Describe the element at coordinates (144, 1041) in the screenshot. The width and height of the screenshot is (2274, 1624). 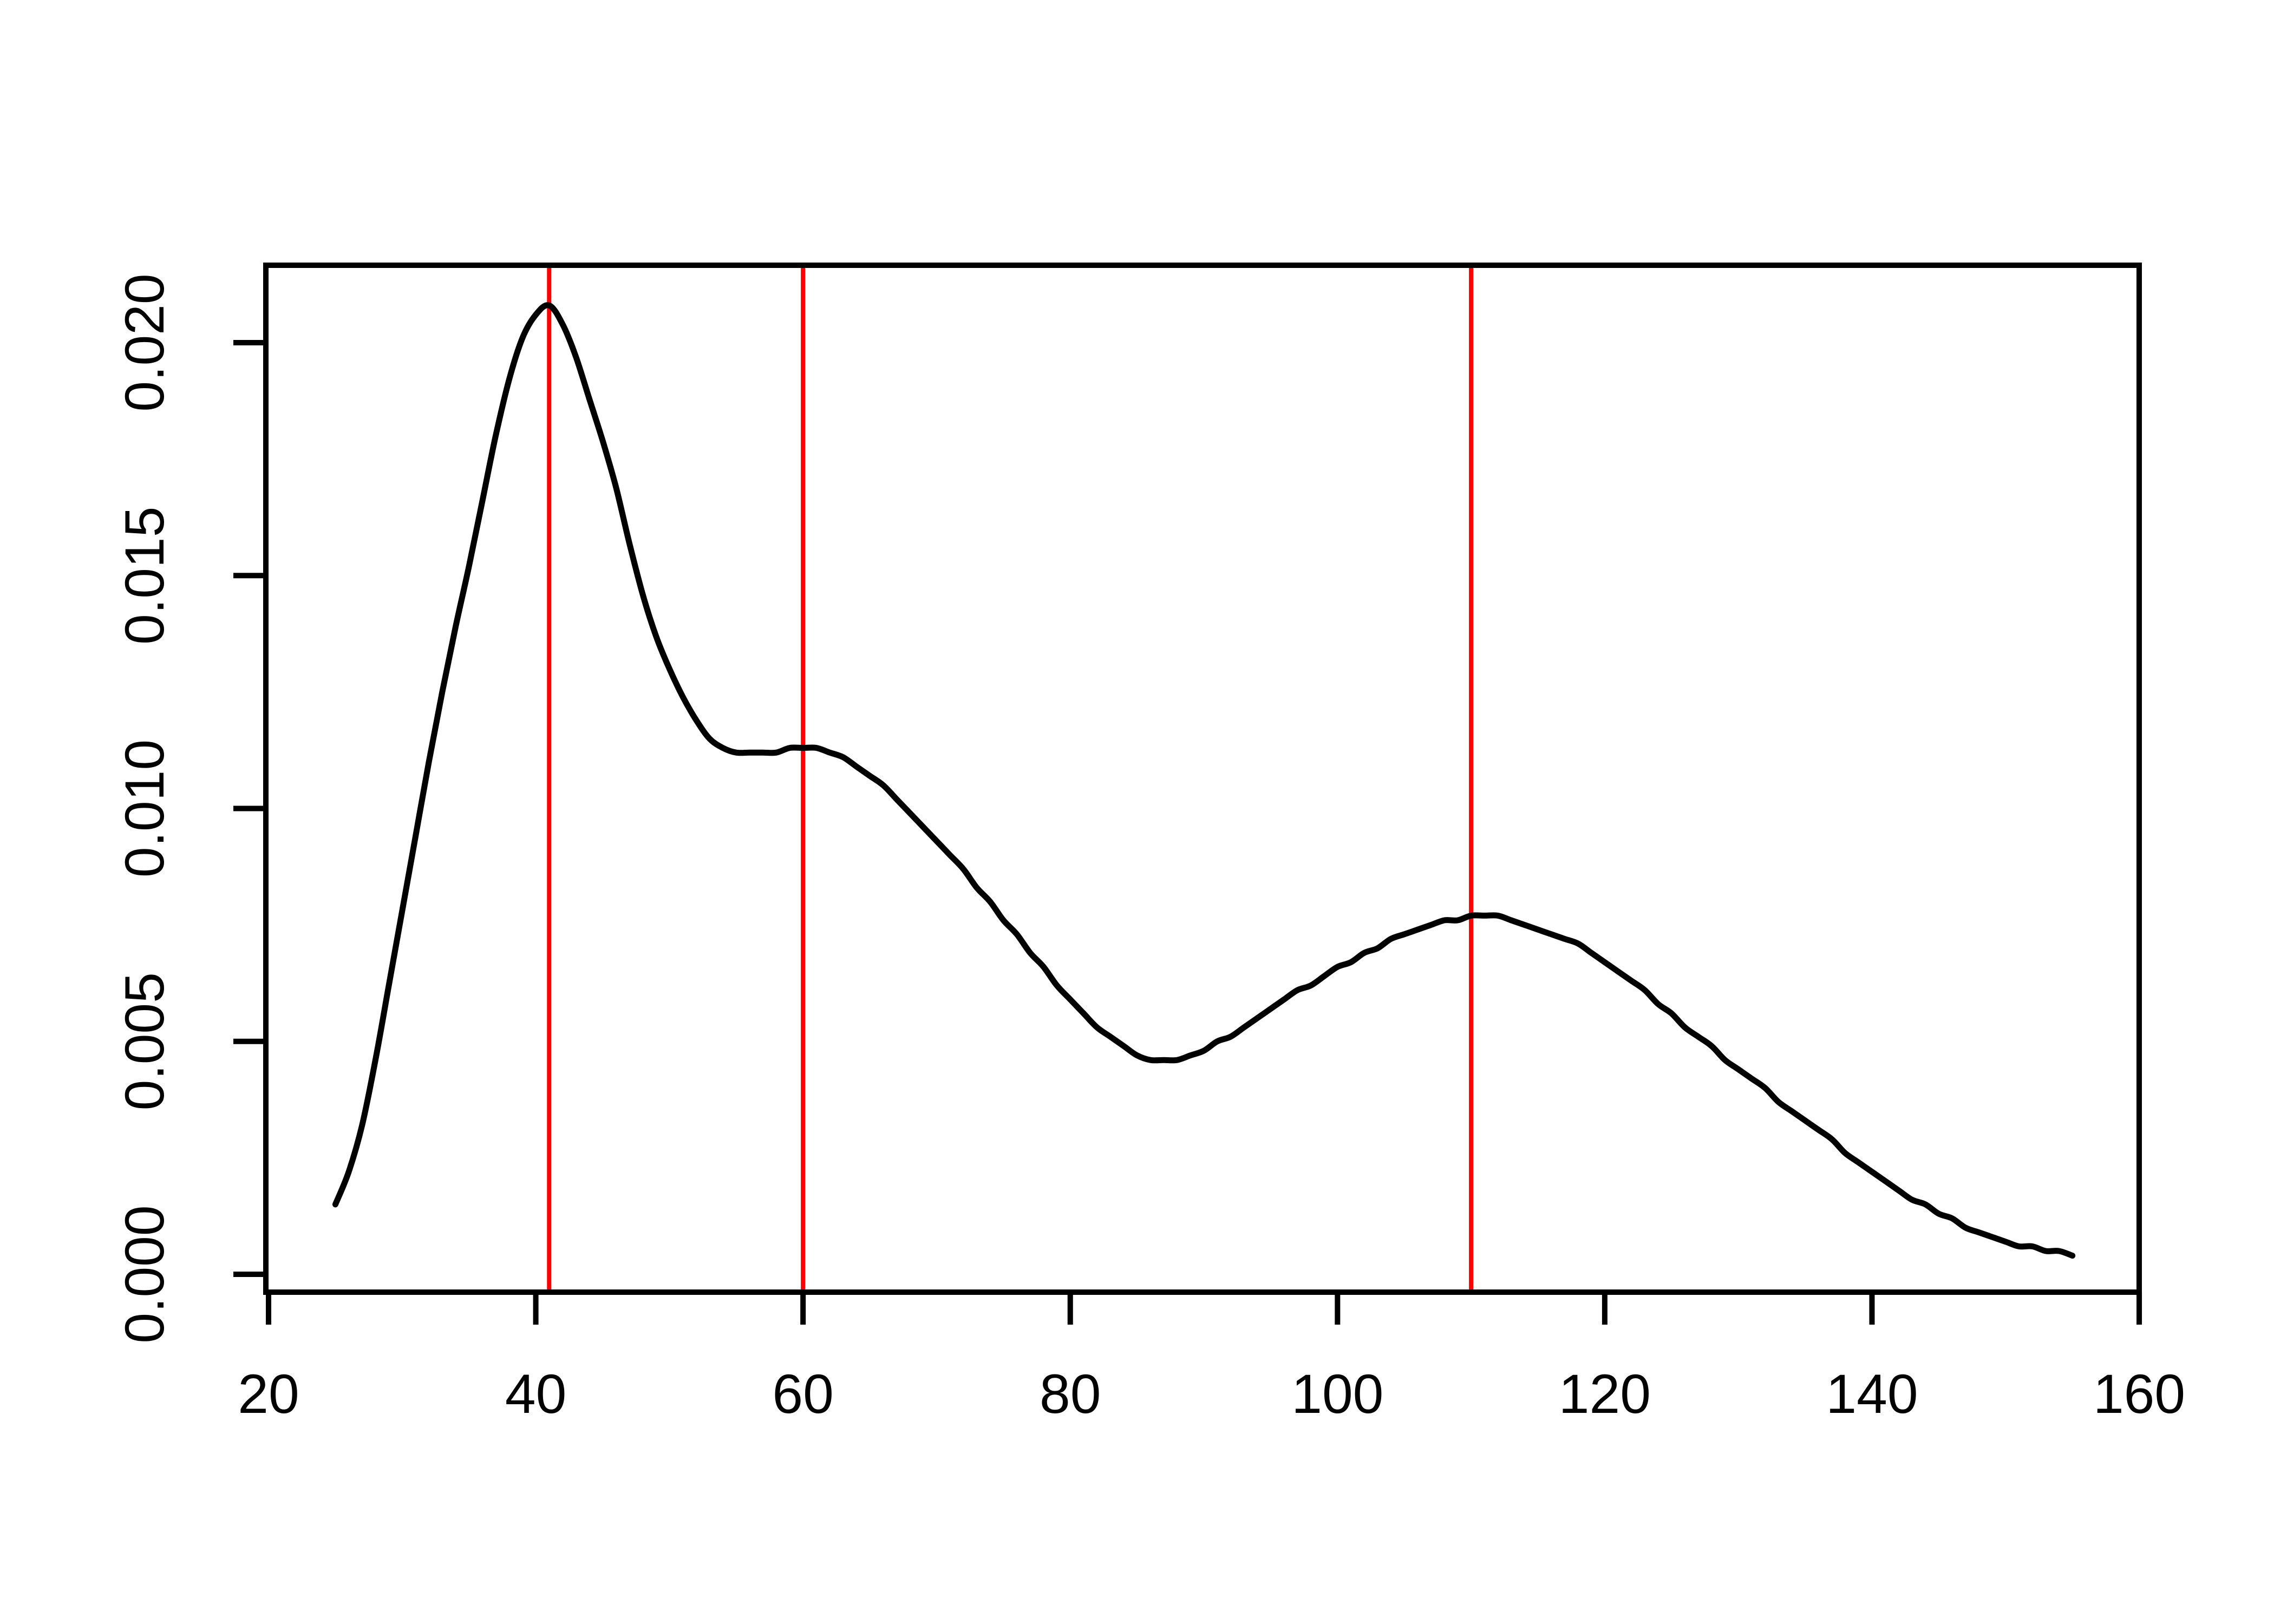
I see `y-tick-label-0.005: 0.005` at that location.